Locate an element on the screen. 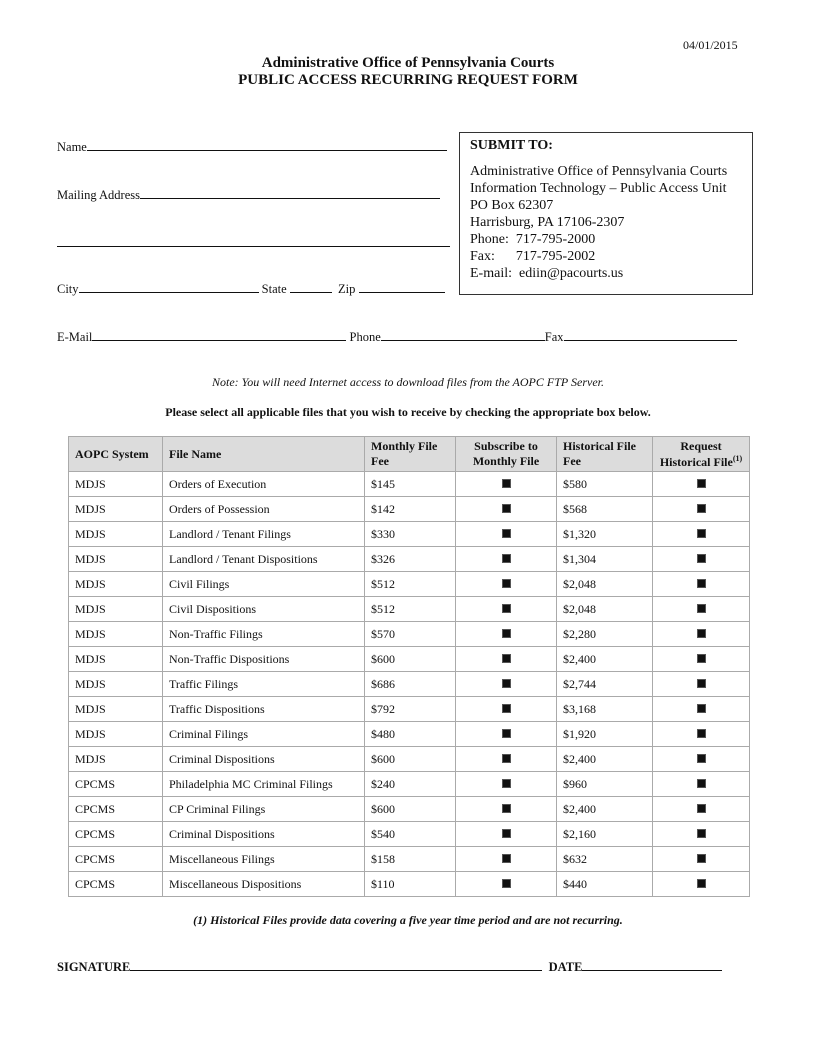 The width and height of the screenshot is (816, 1056). file-name-cell: Miscellaneous Filings is located at coordinates (263, 859).